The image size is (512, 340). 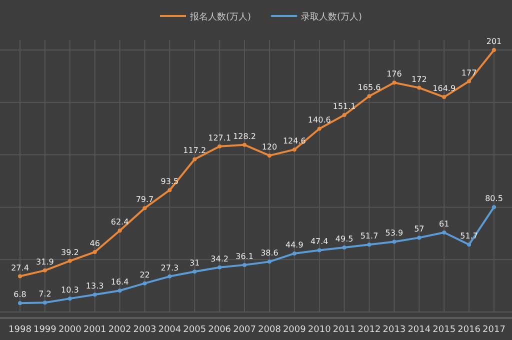 What do you see at coordinates (220, 137) in the screenshot?
I see `data-label: 127.1` at bounding box center [220, 137].